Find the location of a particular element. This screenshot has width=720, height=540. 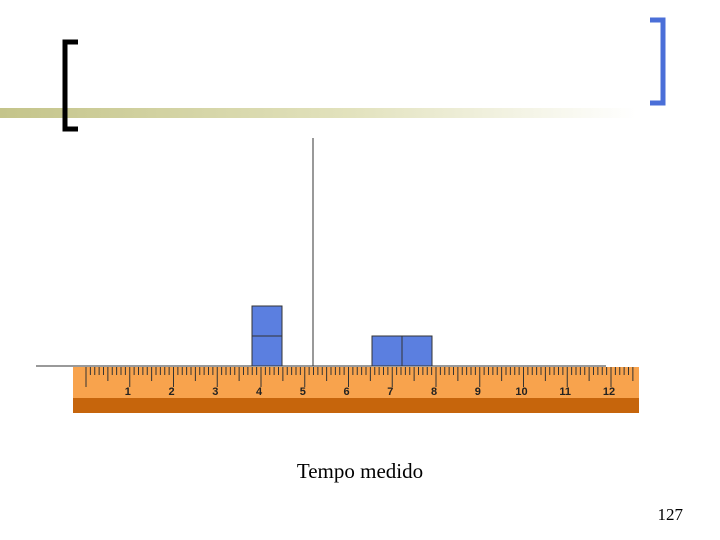

ruler-label: 3 is located at coordinates (215, 392).